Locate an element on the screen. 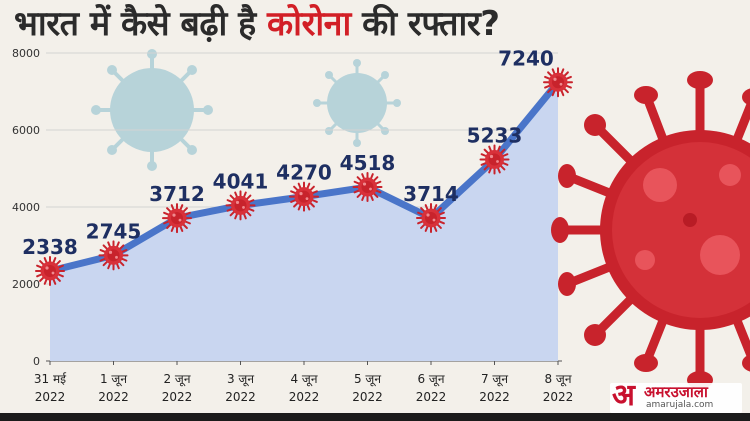 The image size is (750, 421). logo-url: amarujala.com is located at coordinates (680, 405).